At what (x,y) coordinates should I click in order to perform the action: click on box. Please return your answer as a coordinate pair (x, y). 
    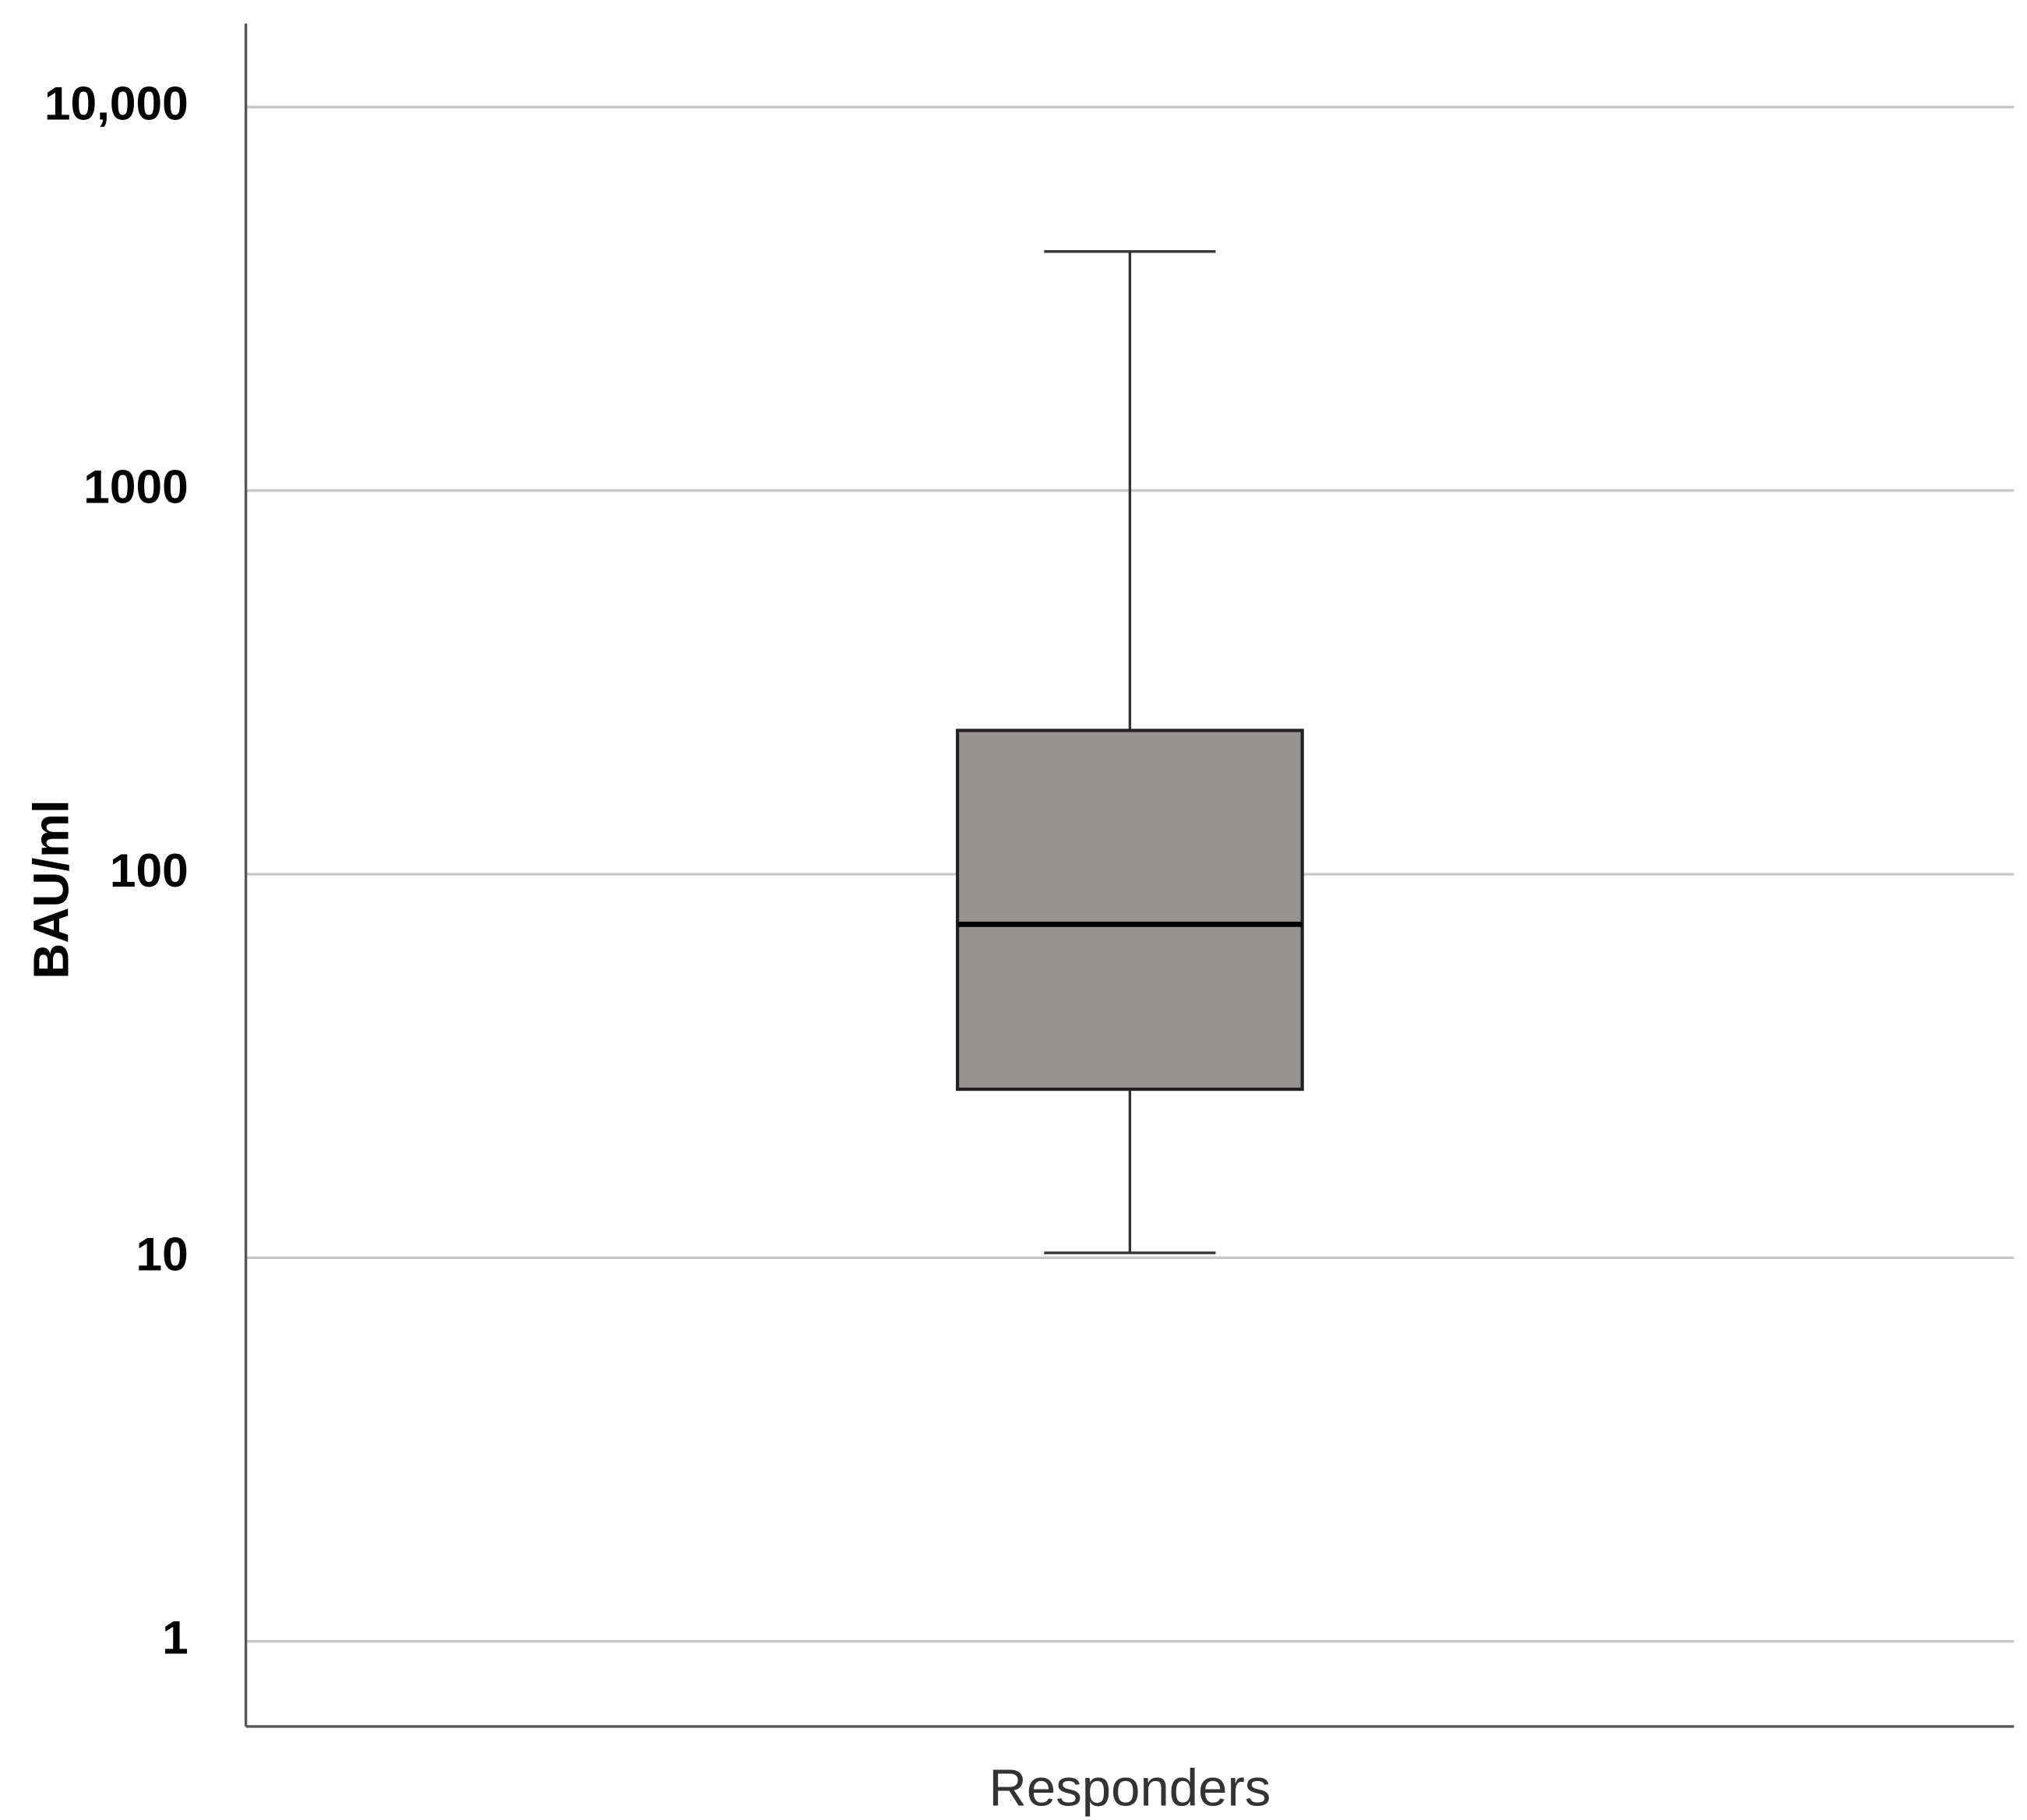
    Looking at the image, I should click on (1130, 910).